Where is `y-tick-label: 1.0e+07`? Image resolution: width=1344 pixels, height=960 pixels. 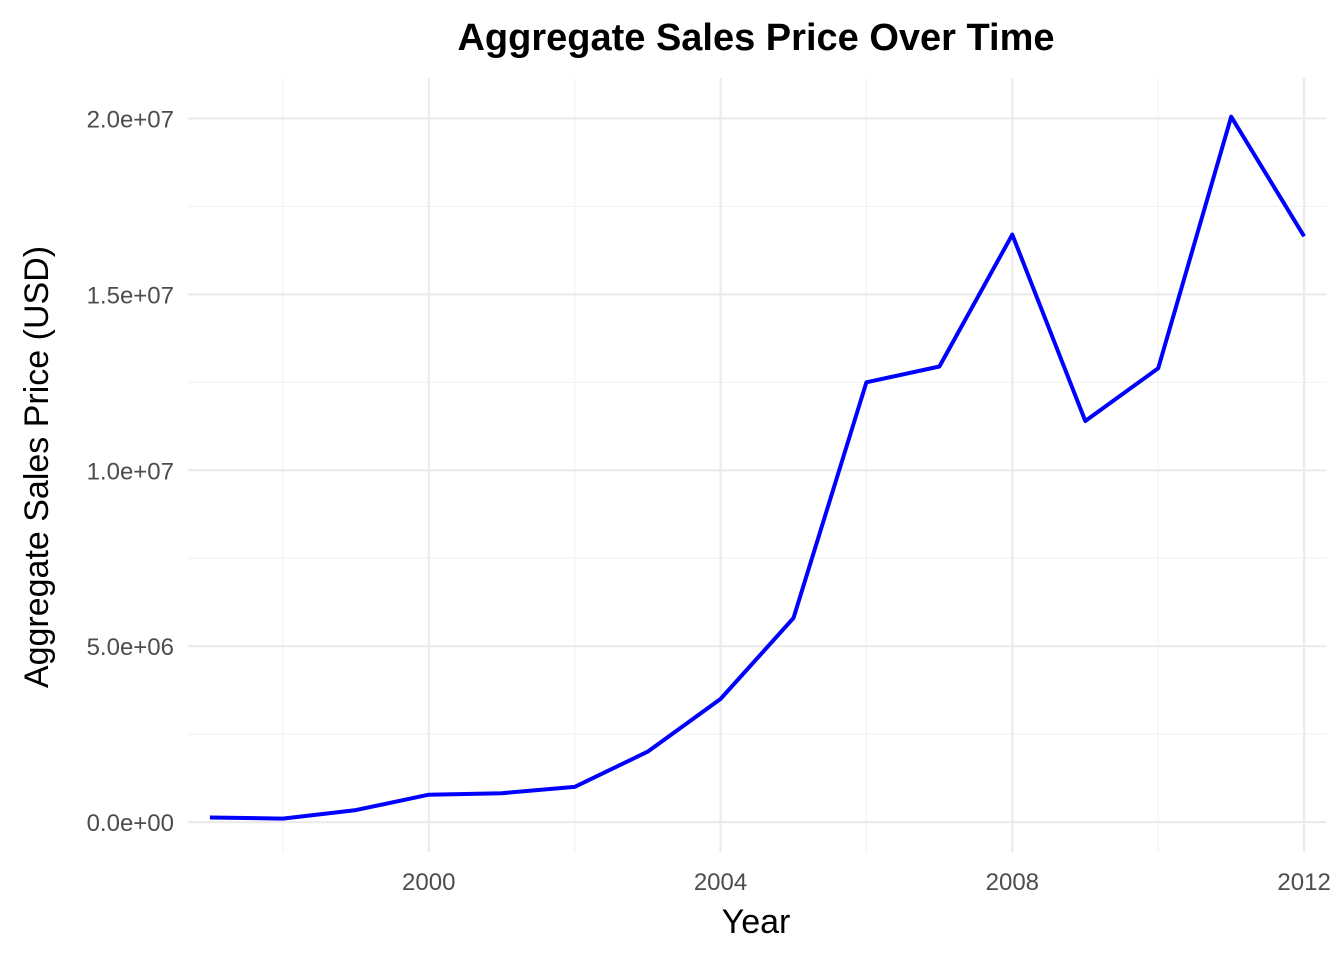
y-tick-label: 1.0e+07 is located at coordinates (130, 471).